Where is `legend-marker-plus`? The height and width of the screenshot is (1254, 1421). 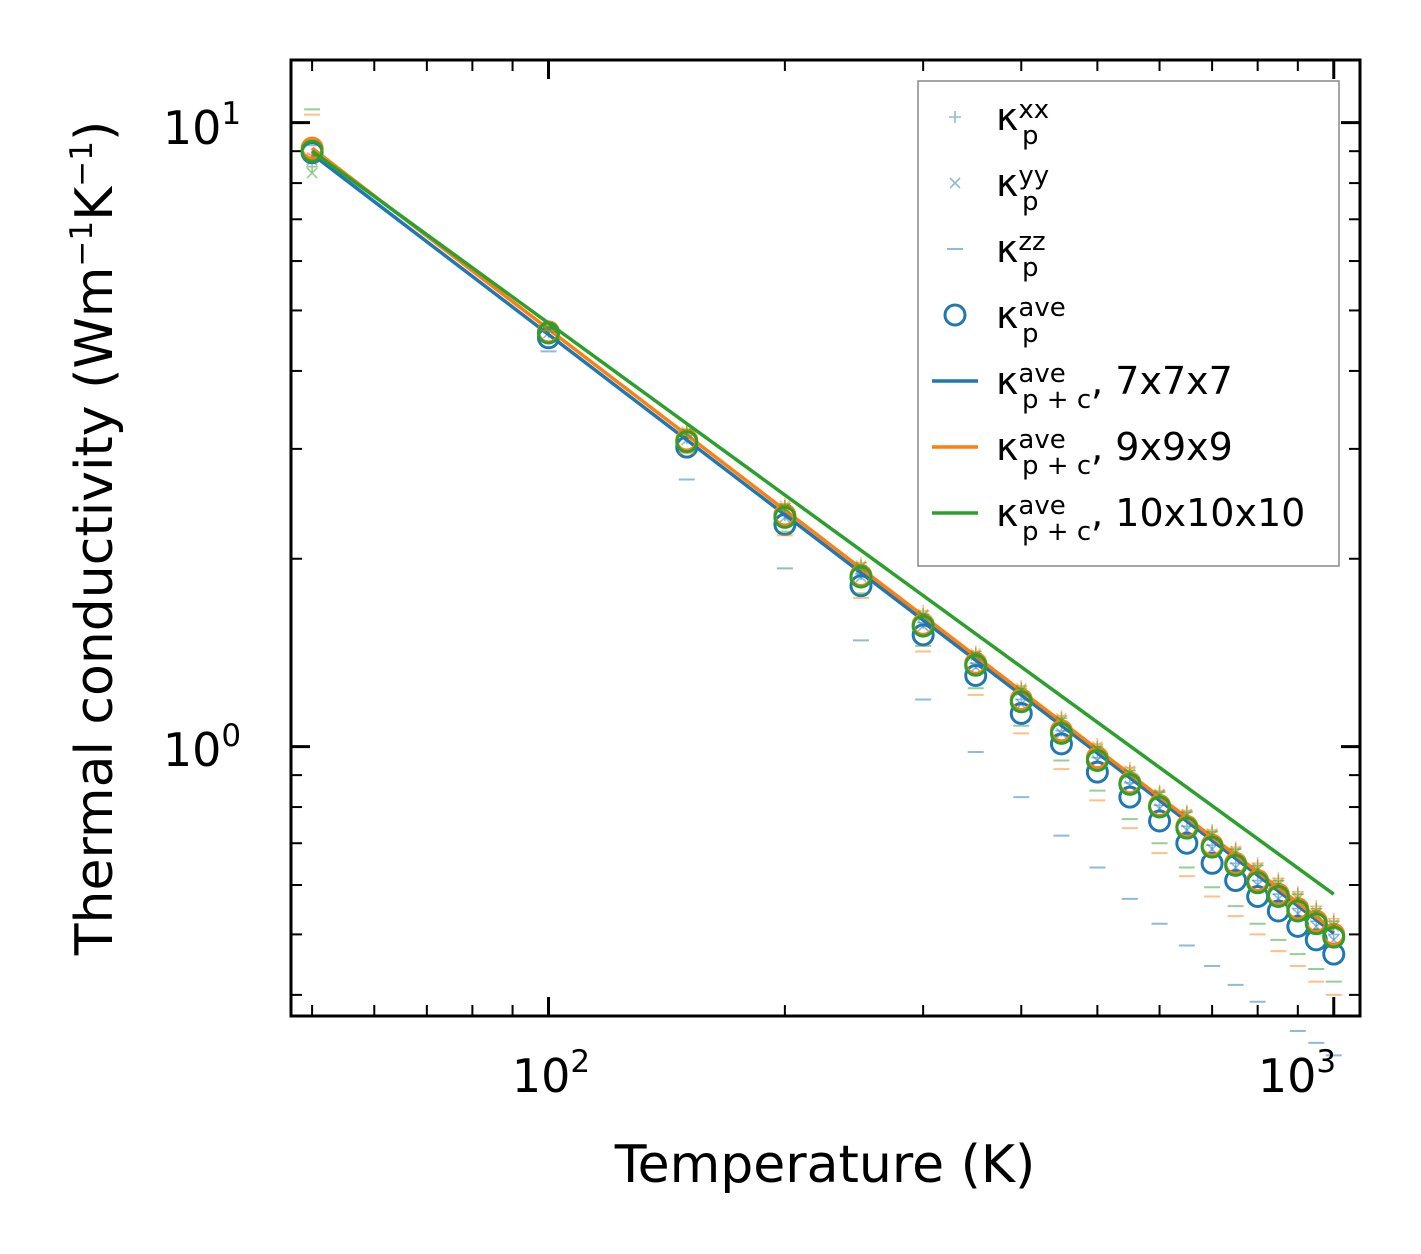
legend-marker-plus is located at coordinates (955, 117).